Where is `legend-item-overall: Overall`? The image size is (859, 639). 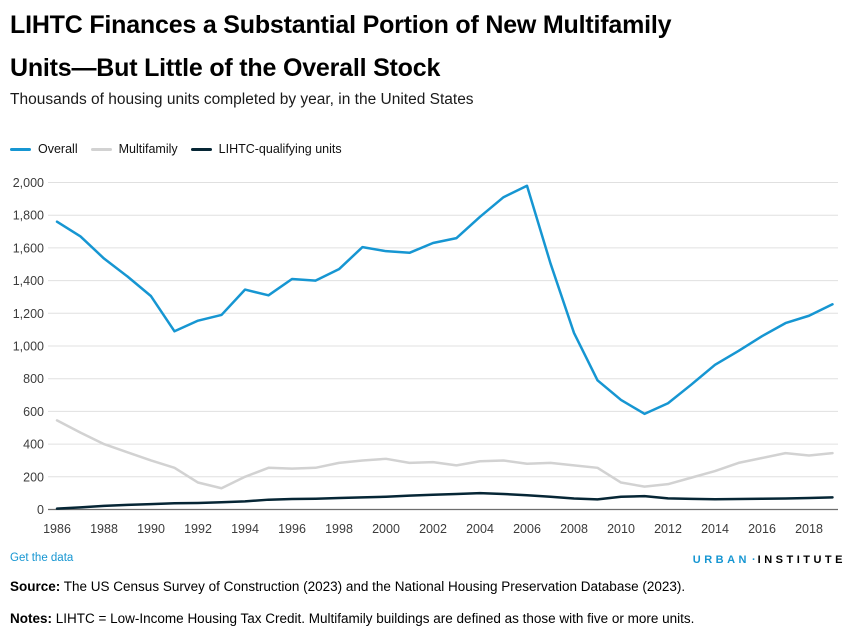 legend-item-overall: Overall is located at coordinates (44, 149).